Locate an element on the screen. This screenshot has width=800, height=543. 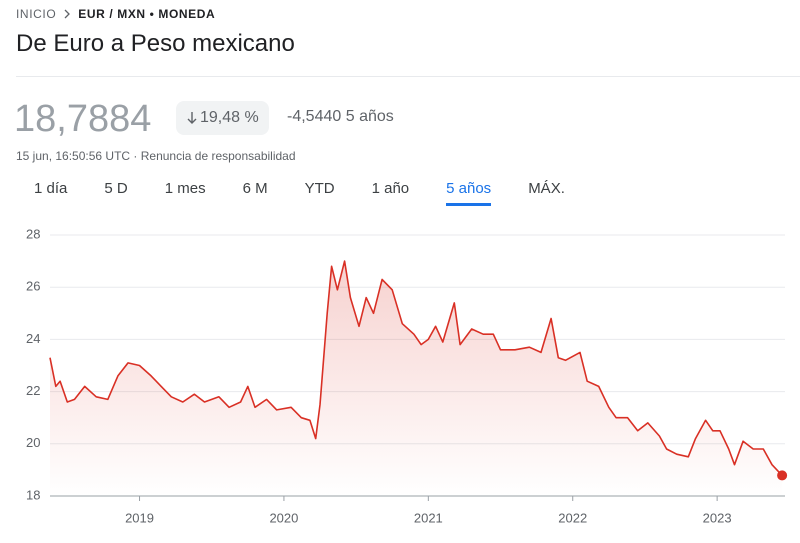
range-tab: YTD is located at coordinates (319, 188).